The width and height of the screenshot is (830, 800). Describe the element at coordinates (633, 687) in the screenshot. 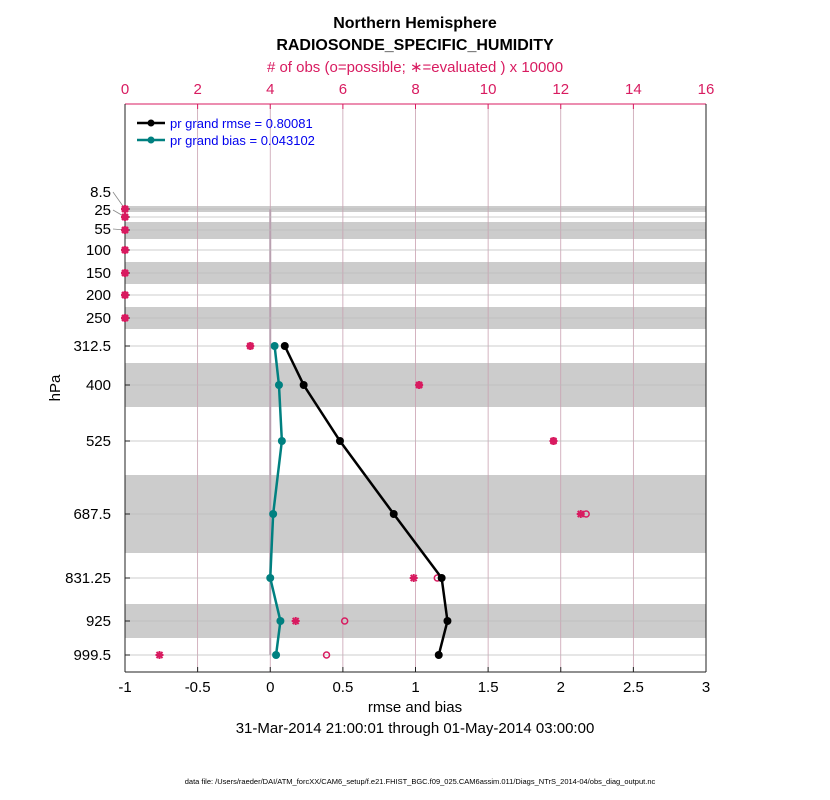

I see `x-tick-label: 2.5` at that location.